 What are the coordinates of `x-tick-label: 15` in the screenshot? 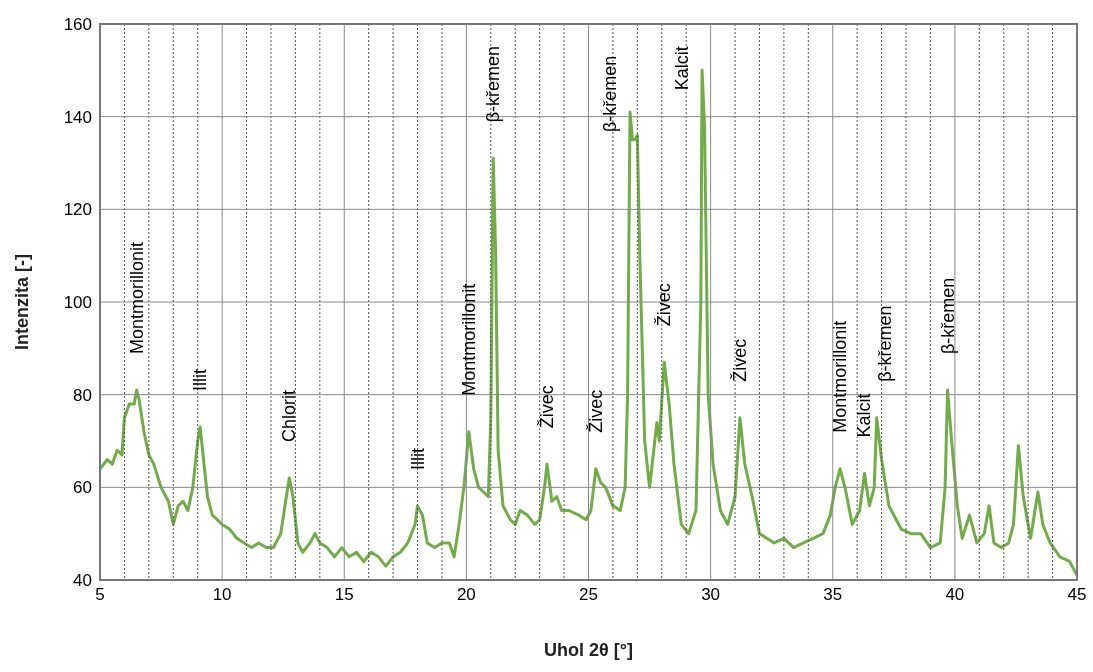 It's located at (344, 595).